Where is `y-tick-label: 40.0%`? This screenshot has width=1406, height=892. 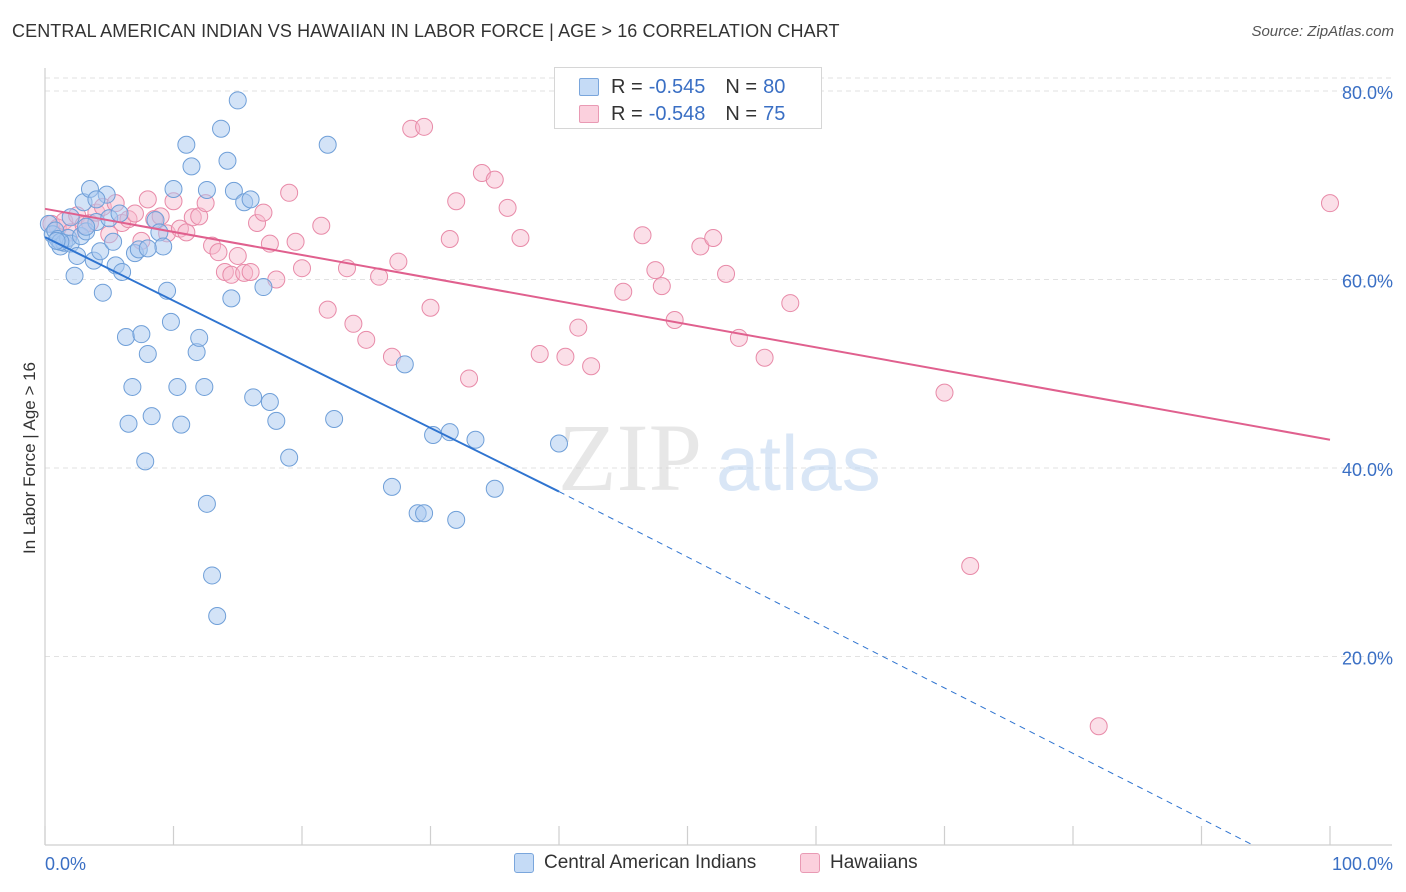
y-tick-label: 40.0% is located at coordinates (1367, 470).